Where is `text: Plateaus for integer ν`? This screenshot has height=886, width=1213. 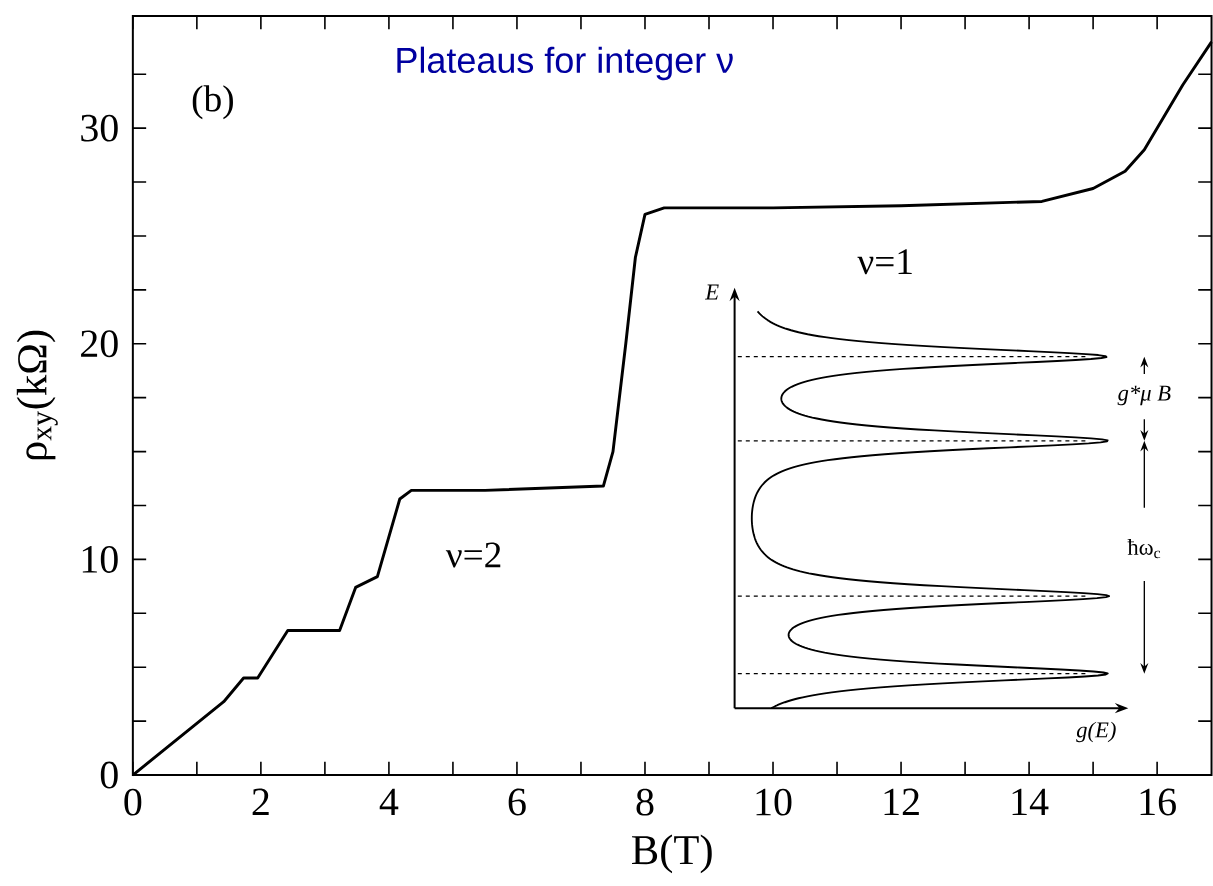
text: Plateaus for integer ν is located at coordinates (565, 63).